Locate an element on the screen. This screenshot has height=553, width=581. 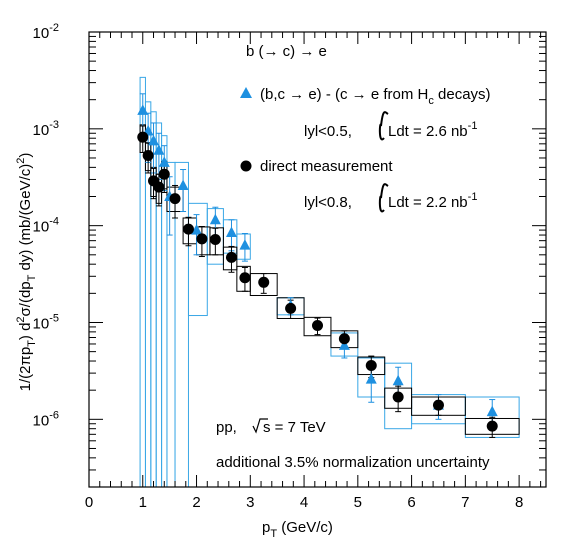
x-tick-label: 3 is located at coordinates (250, 502).